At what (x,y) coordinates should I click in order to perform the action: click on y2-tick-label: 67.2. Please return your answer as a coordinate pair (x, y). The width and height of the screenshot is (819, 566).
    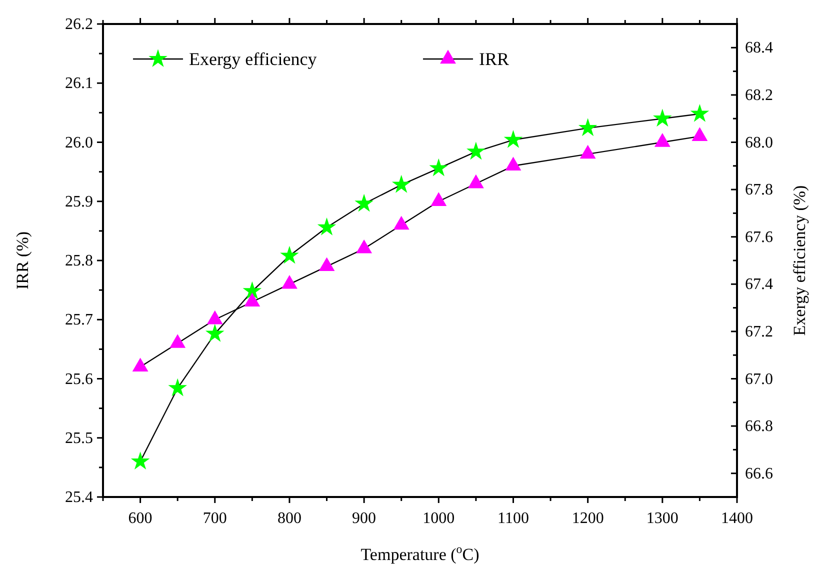
    Looking at the image, I should click on (759, 331).